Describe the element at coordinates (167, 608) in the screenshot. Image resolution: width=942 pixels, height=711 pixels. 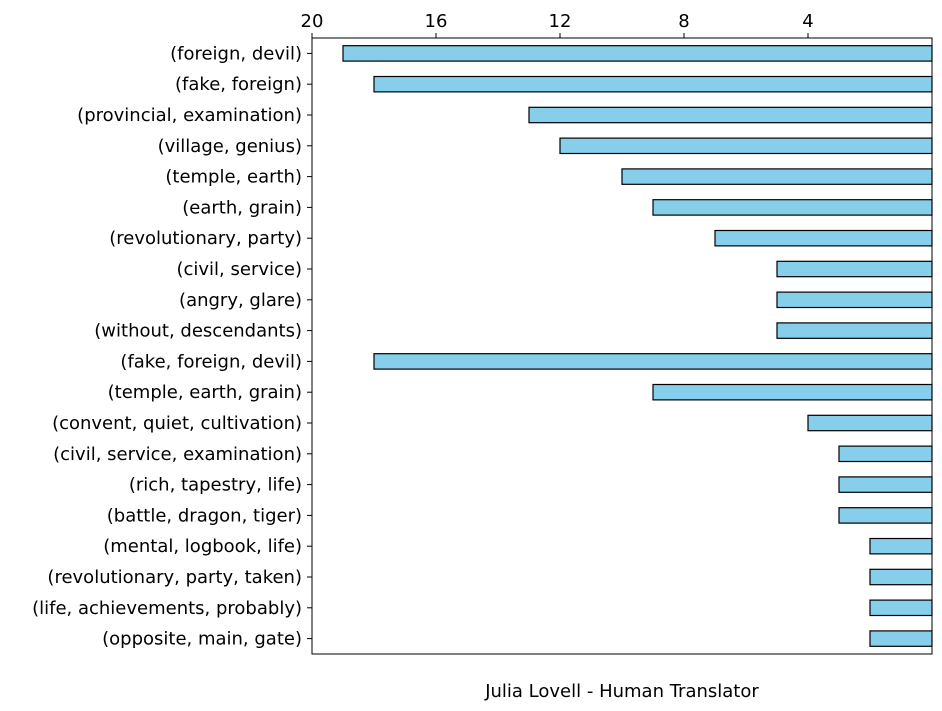
I see `category-label: (life, achievements, probably)` at that location.